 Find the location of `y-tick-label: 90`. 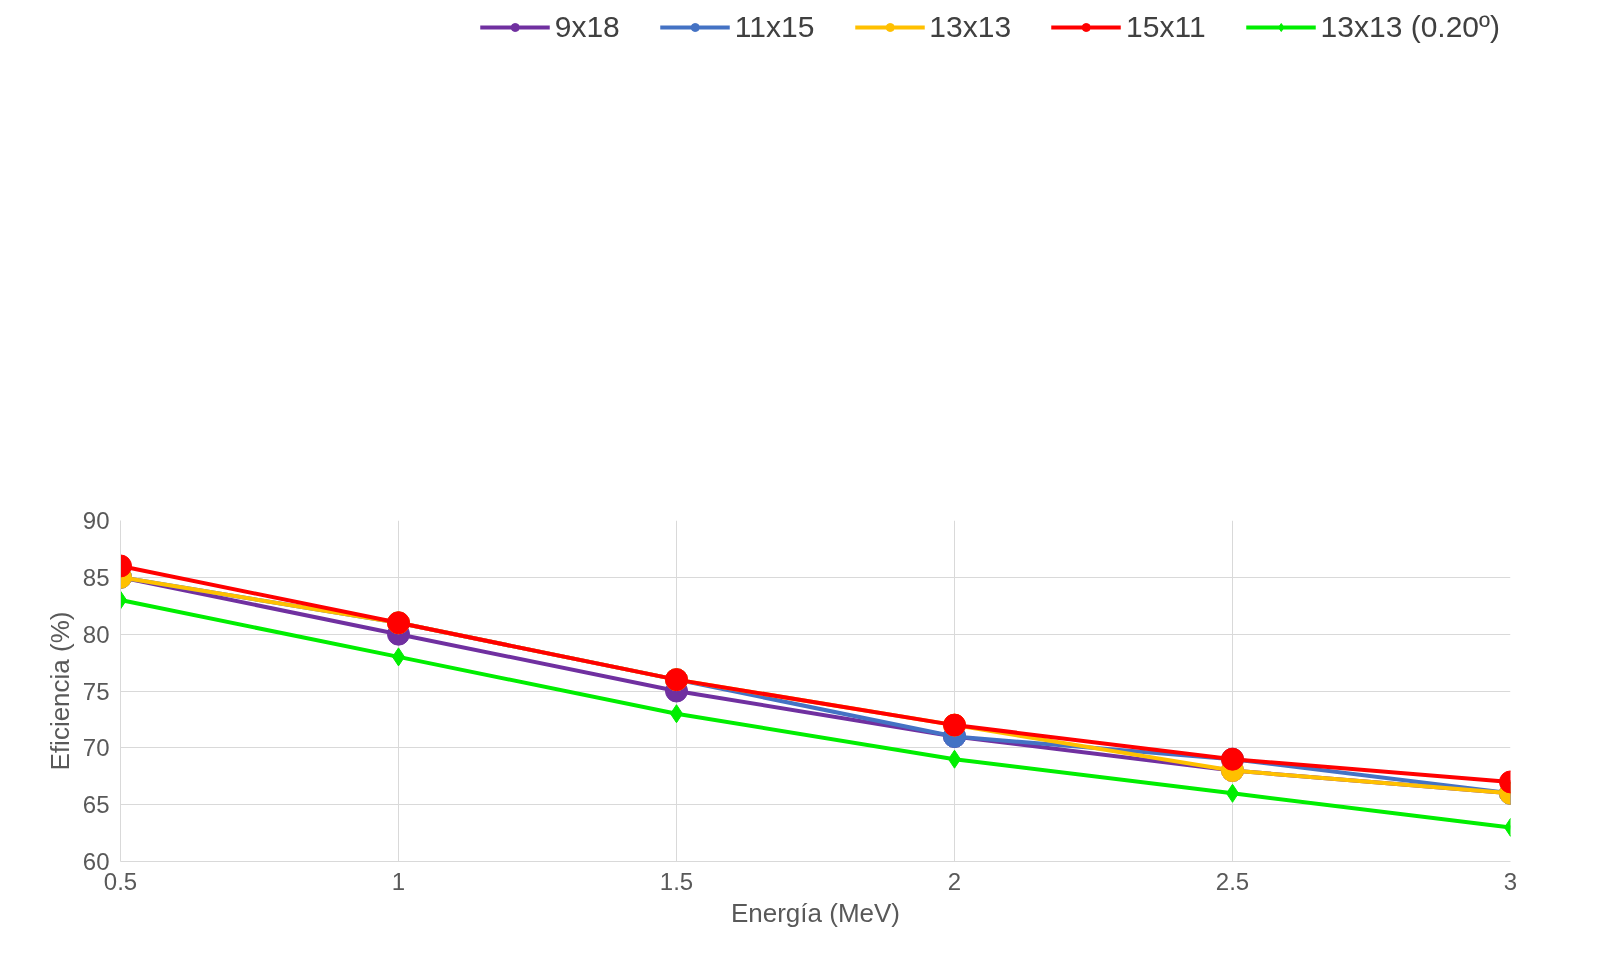

y-tick-label: 90 is located at coordinates (96, 520).